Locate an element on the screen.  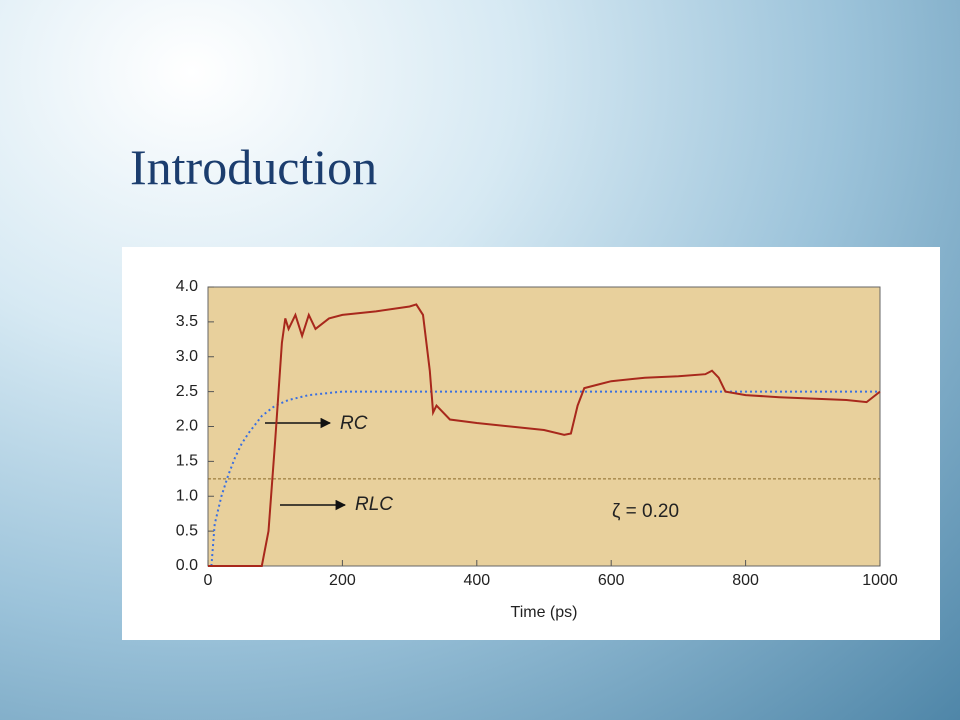
x-tick-label: 200 is located at coordinates (342, 580).